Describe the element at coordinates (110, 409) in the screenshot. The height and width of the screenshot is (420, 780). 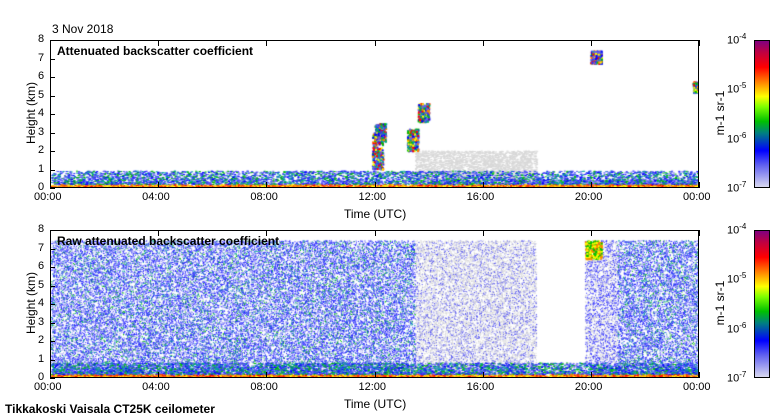
I see `footer-label: Tikkakoski Vaisala CT25K ceilometer` at that location.